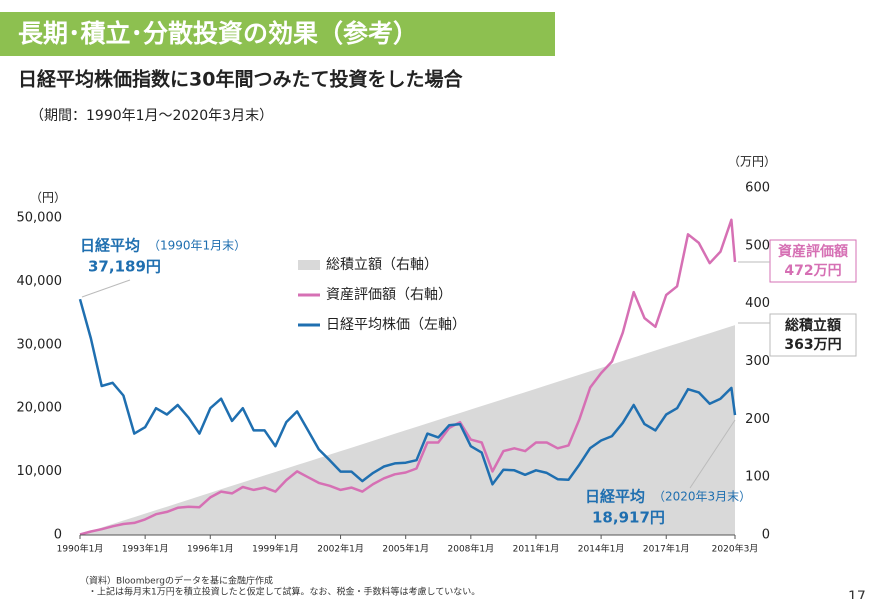 This screenshot has height=603, width=870. Describe the element at coordinates (48, 198) in the screenshot. I see `y-unit: （円）` at that location.